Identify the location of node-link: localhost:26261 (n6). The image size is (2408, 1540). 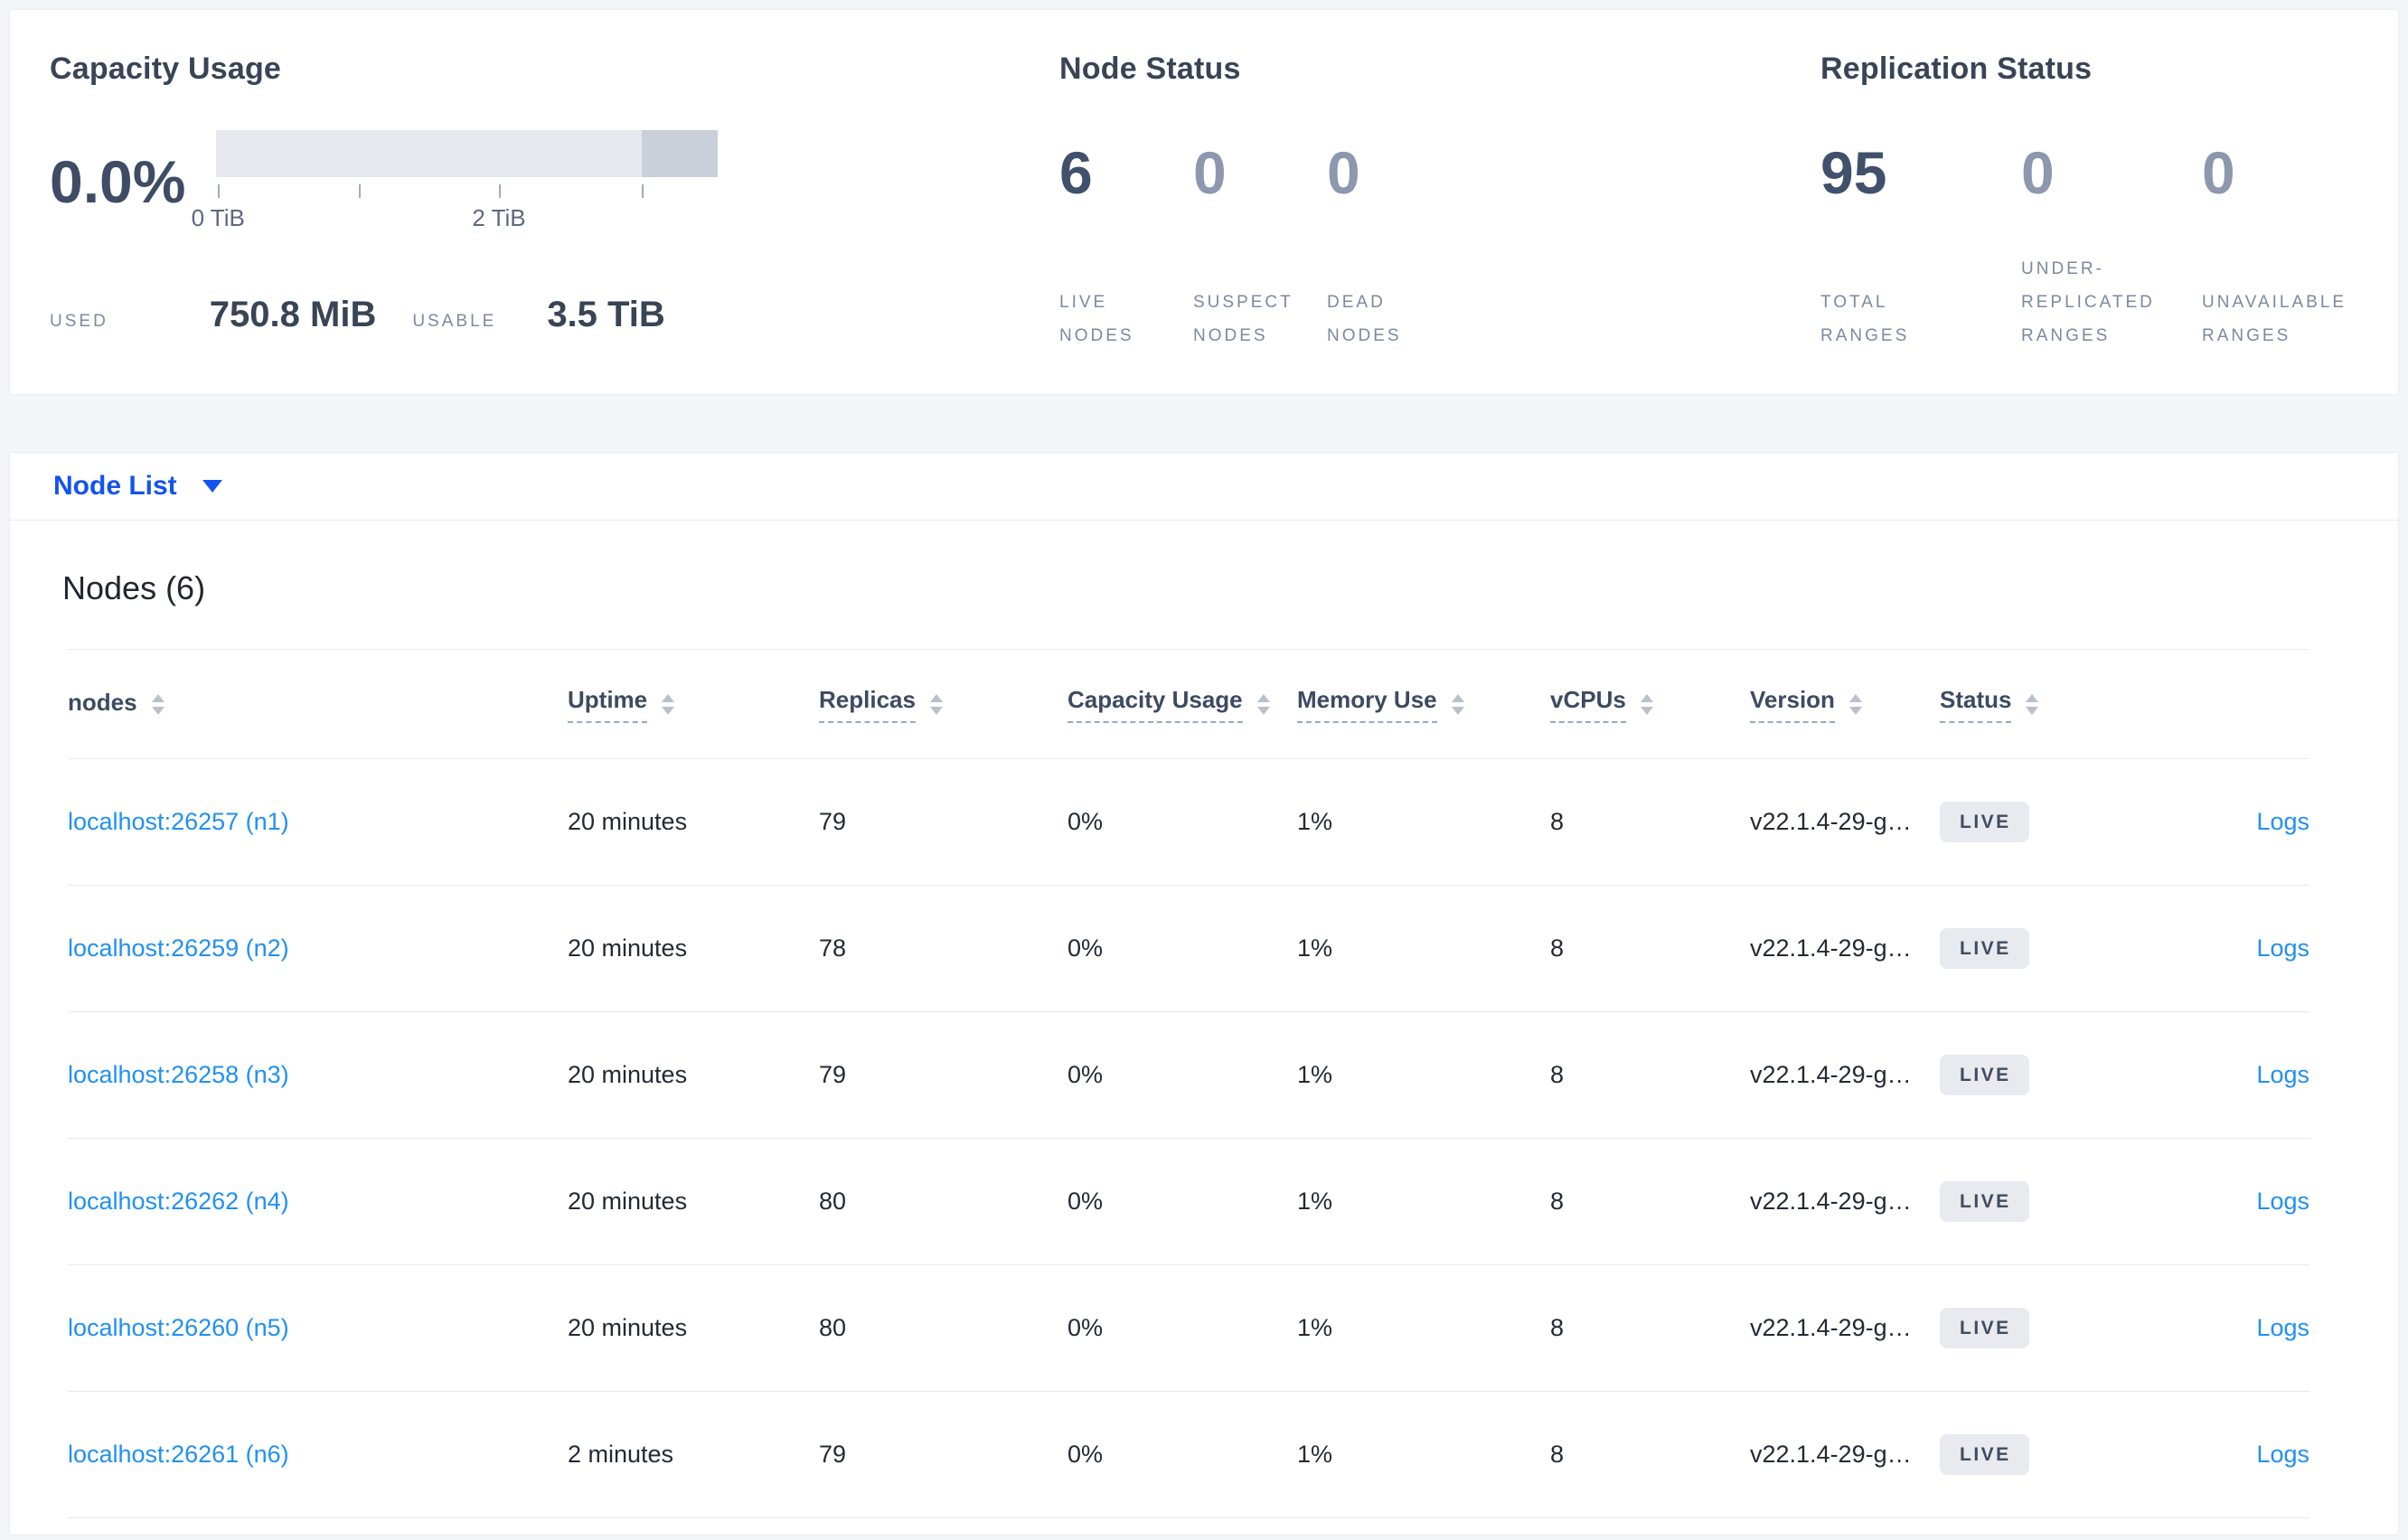
(178, 1454).